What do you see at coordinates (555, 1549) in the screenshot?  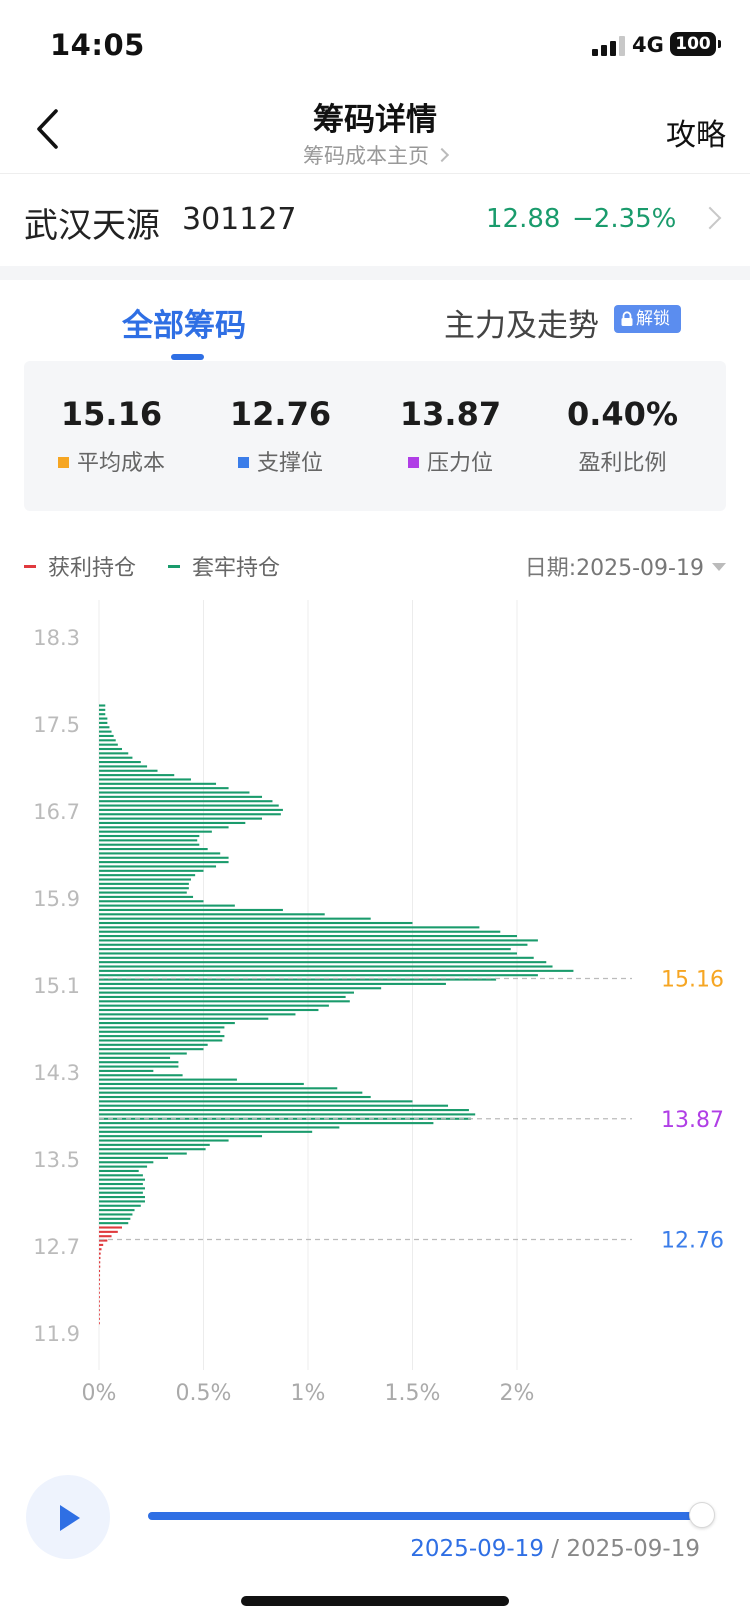 I see `date-range-label: 2025-09-19 / 2025-09-19` at bounding box center [555, 1549].